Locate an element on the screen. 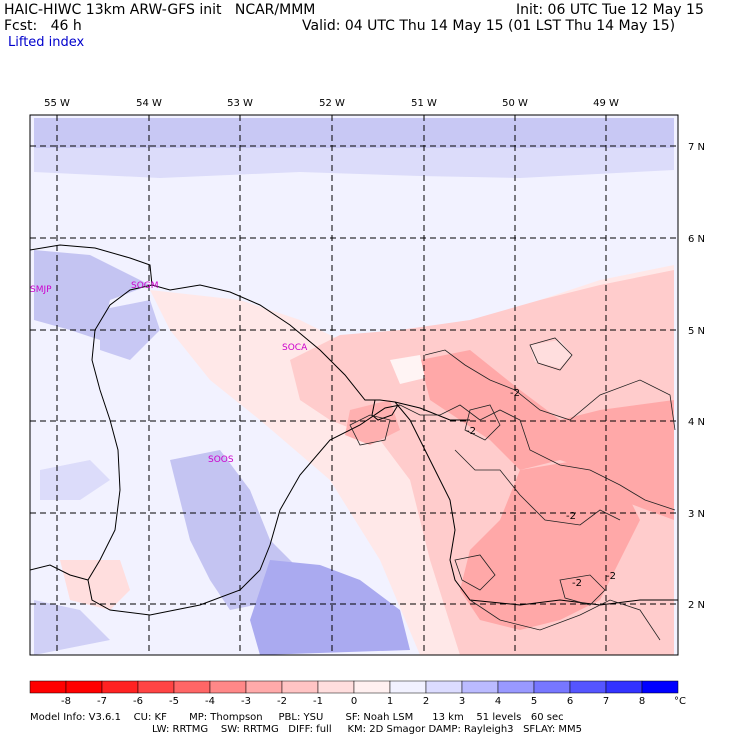  lon-label: 50 W is located at coordinates (515, 103).